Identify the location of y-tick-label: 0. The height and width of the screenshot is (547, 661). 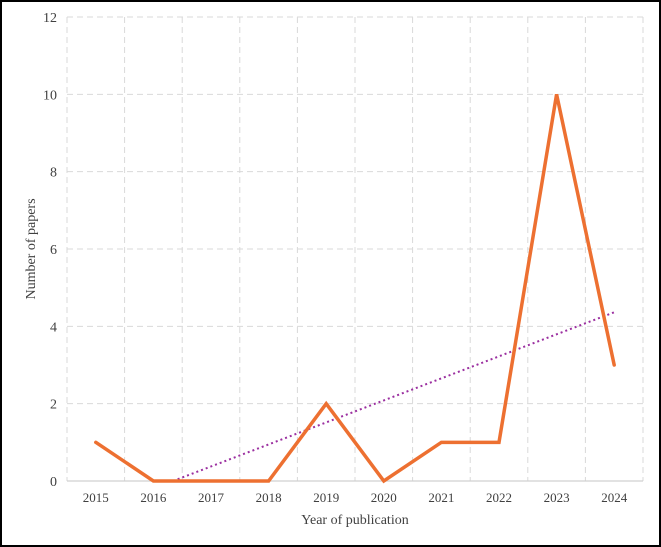
(53, 482).